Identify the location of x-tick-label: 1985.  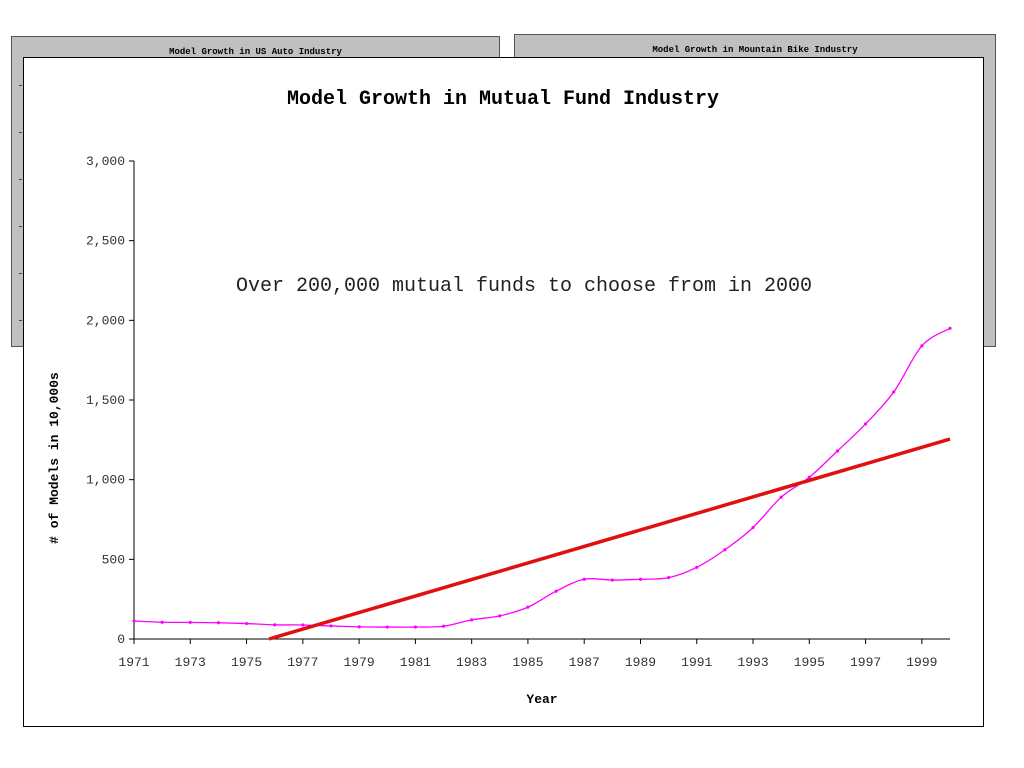
(527, 662).